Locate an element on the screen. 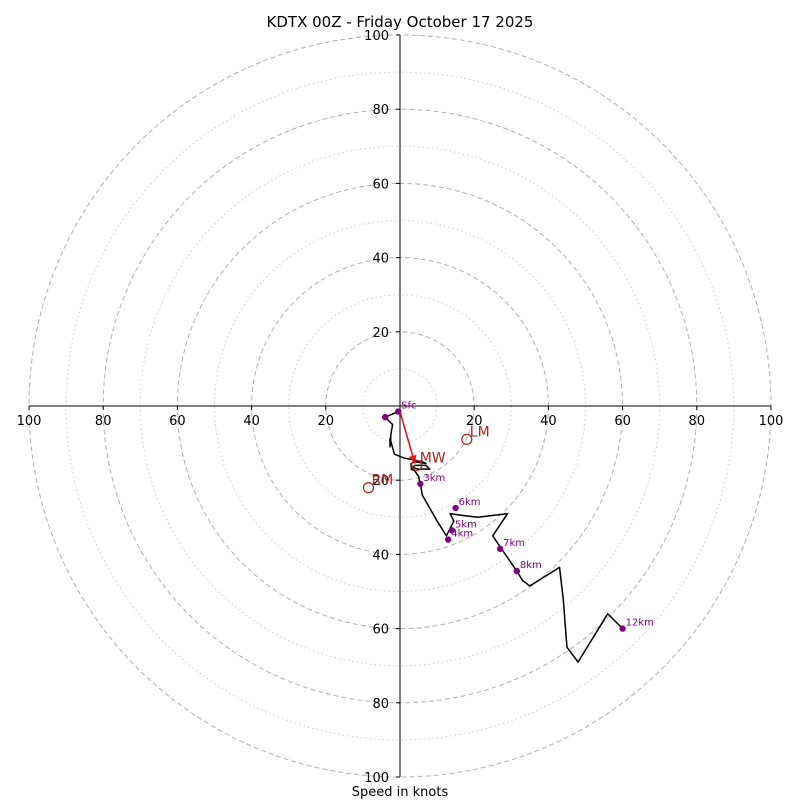  storm-motion-label: MW is located at coordinates (433, 458).